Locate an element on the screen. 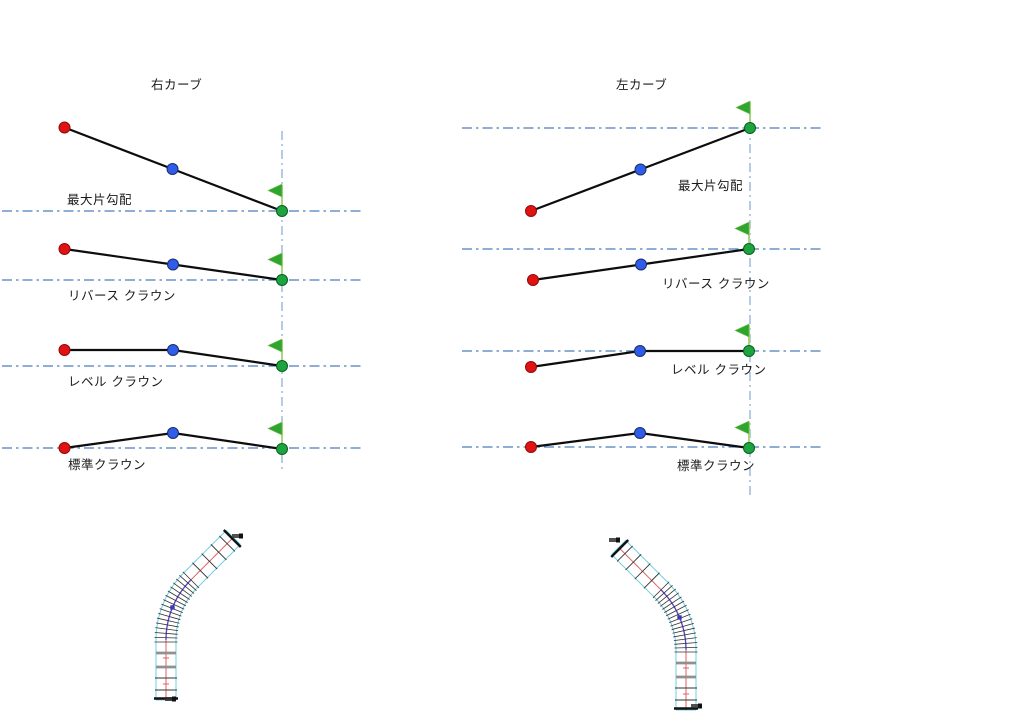  station-end-tick-plan-view-right-curve is located at coordinates (232, 538).